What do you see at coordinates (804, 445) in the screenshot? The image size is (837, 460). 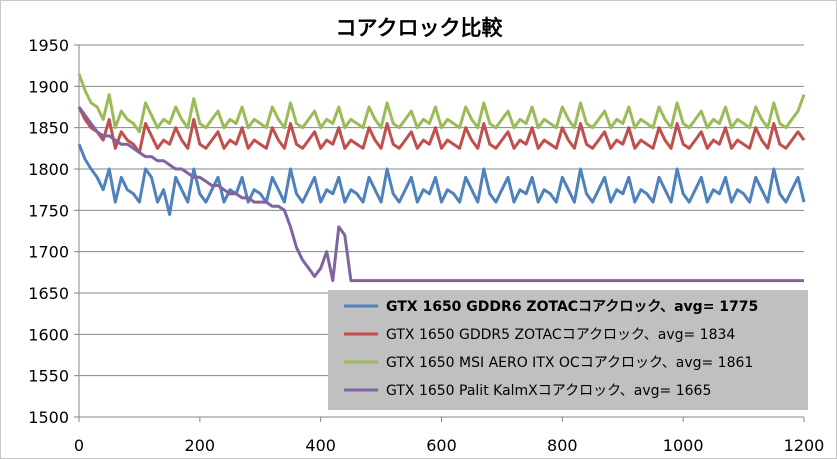 I see `x-tick-label: 1200` at bounding box center [804, 445].